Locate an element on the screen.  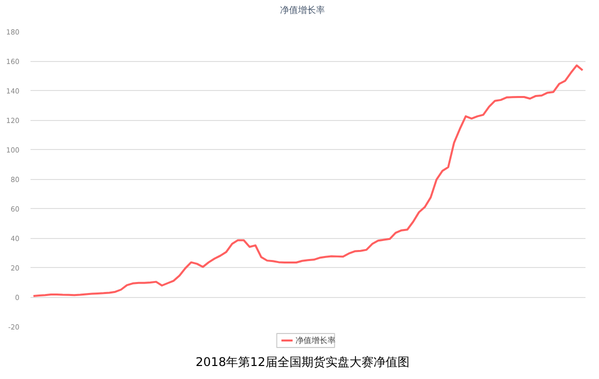
text: 2018年第12届全国期货实盘大赛净值图 is located at coordinates (303, 362).